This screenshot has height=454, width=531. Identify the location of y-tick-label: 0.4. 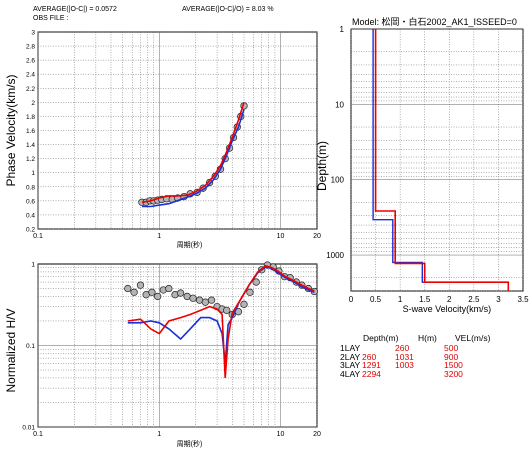
(30, 215).